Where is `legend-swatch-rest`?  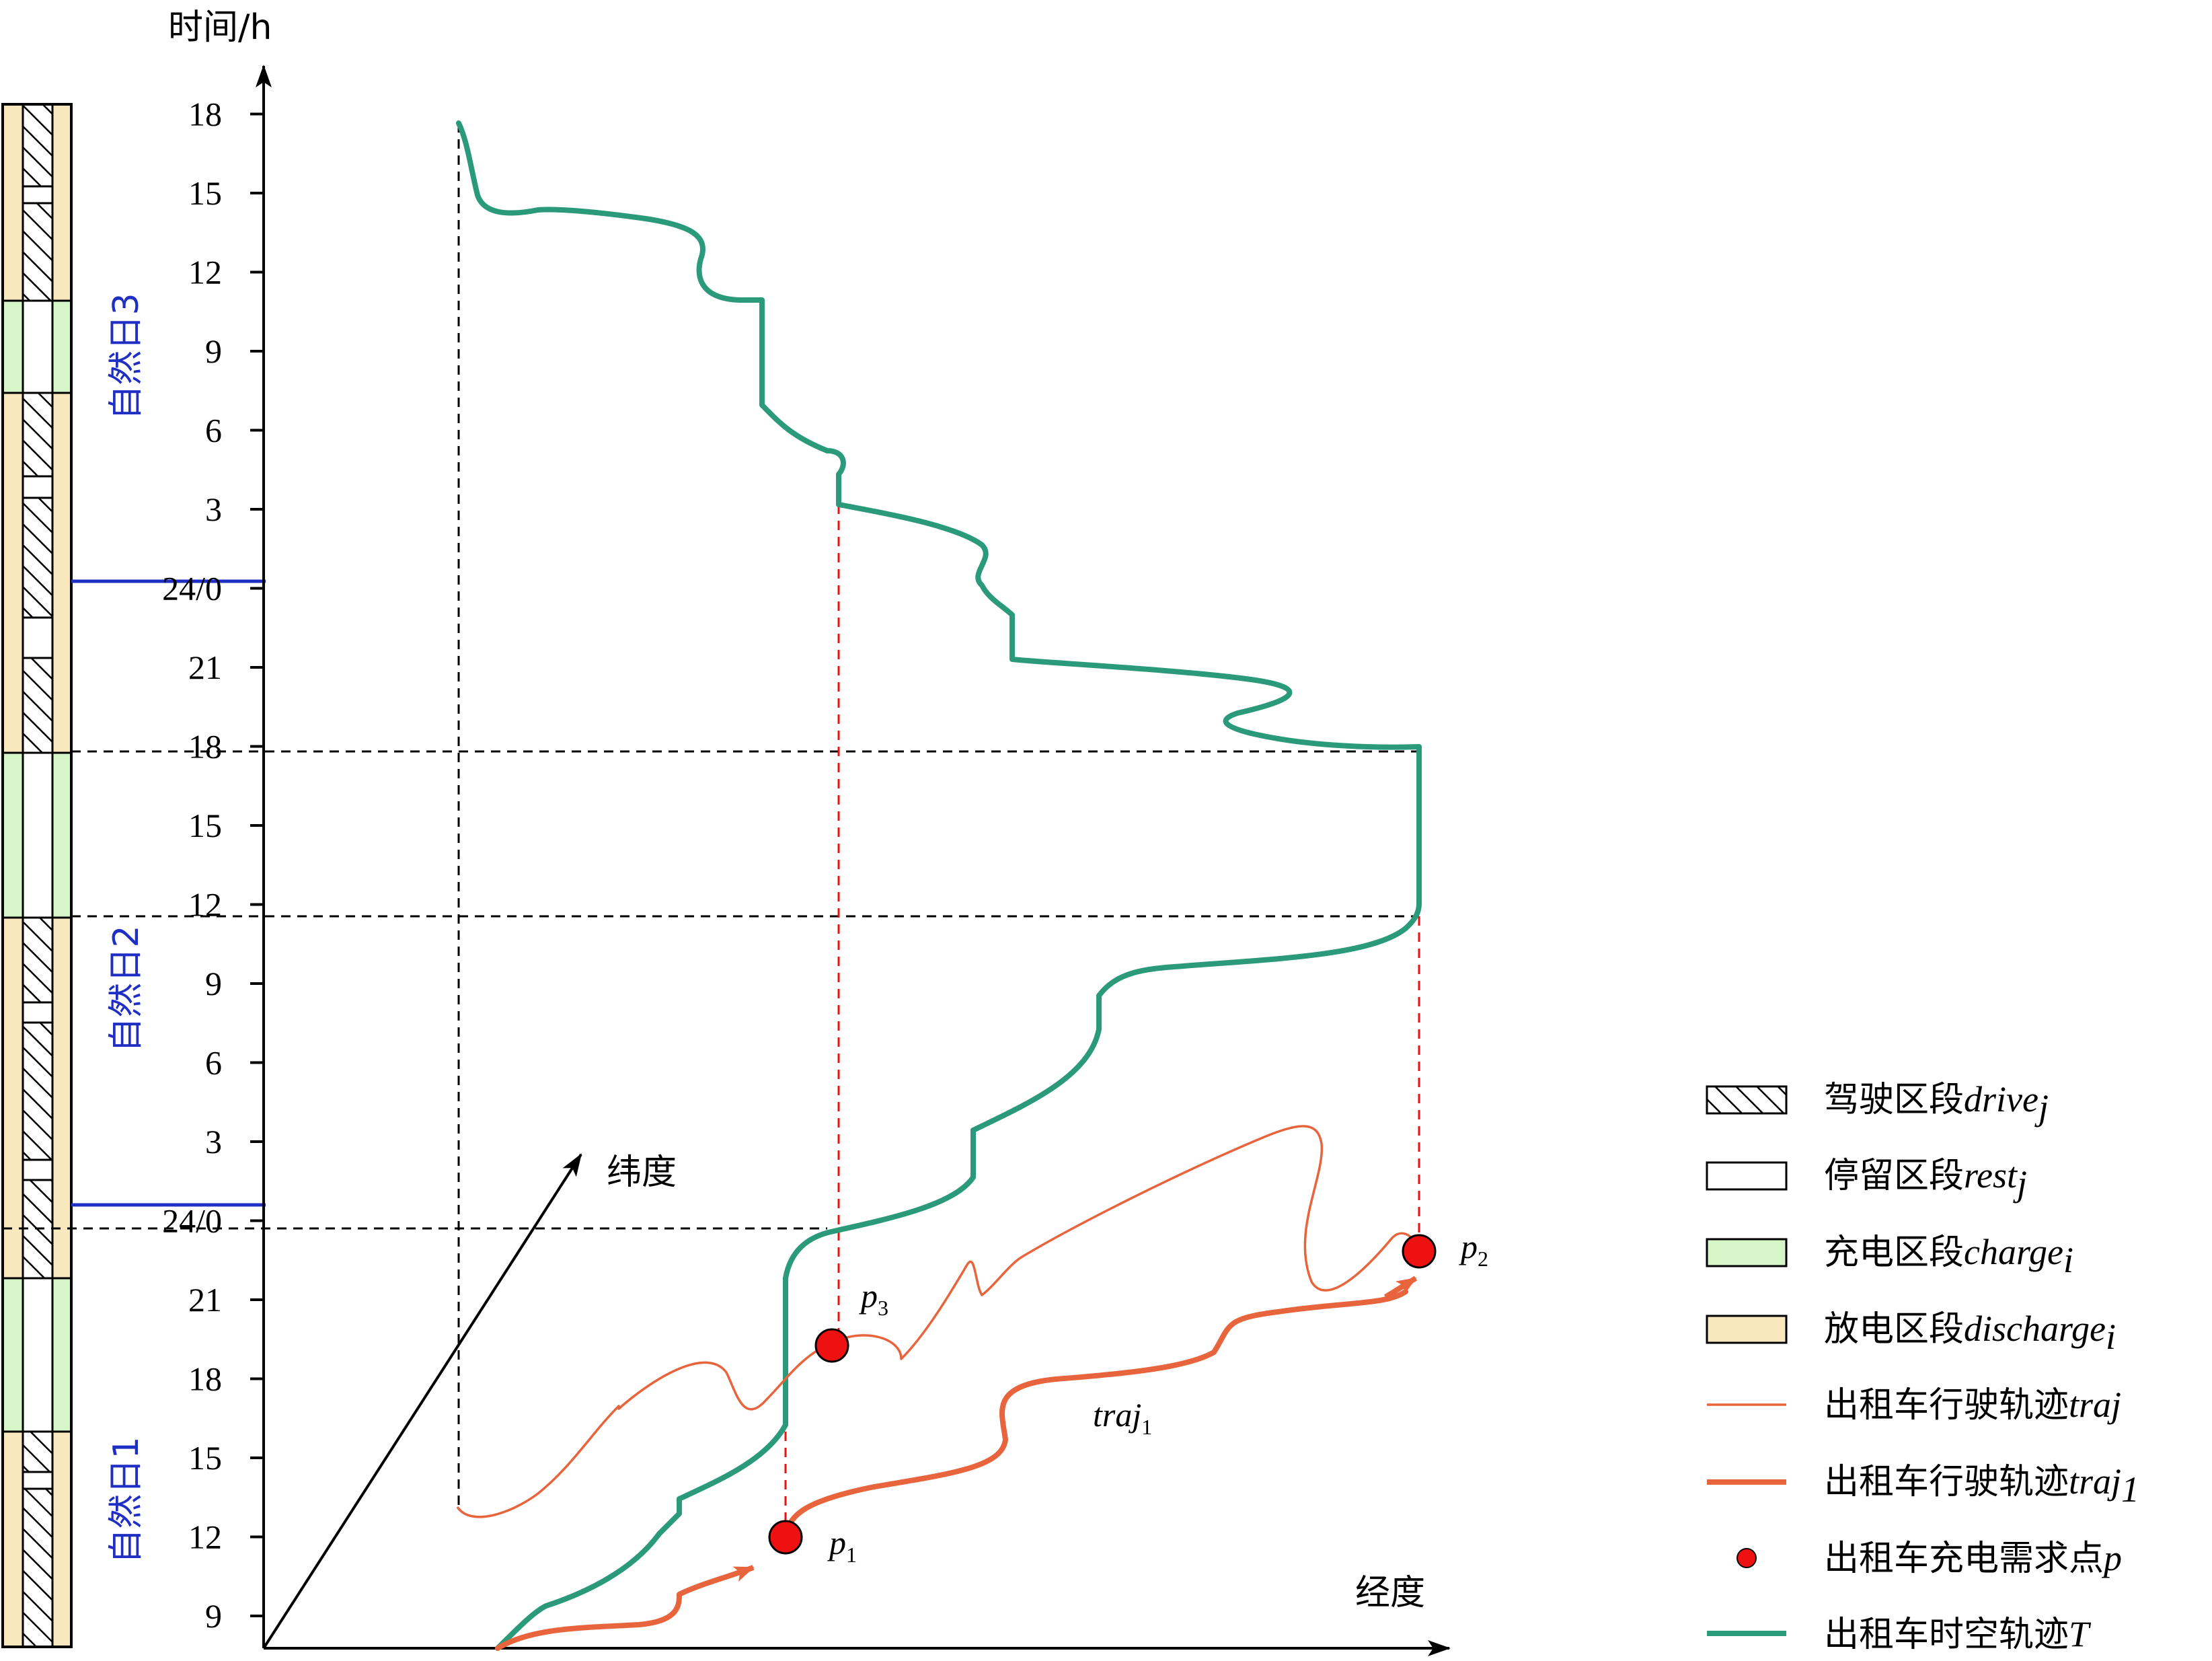
legend-swatch-rest is located at coordinates (1747, 1176).